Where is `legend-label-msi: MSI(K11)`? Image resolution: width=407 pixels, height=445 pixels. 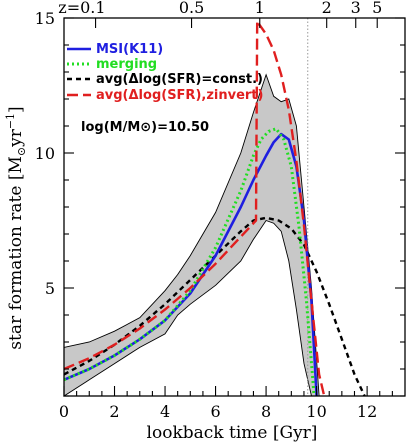 legend-label-msi: MSI(K11) is located at coordinates (129, 49).